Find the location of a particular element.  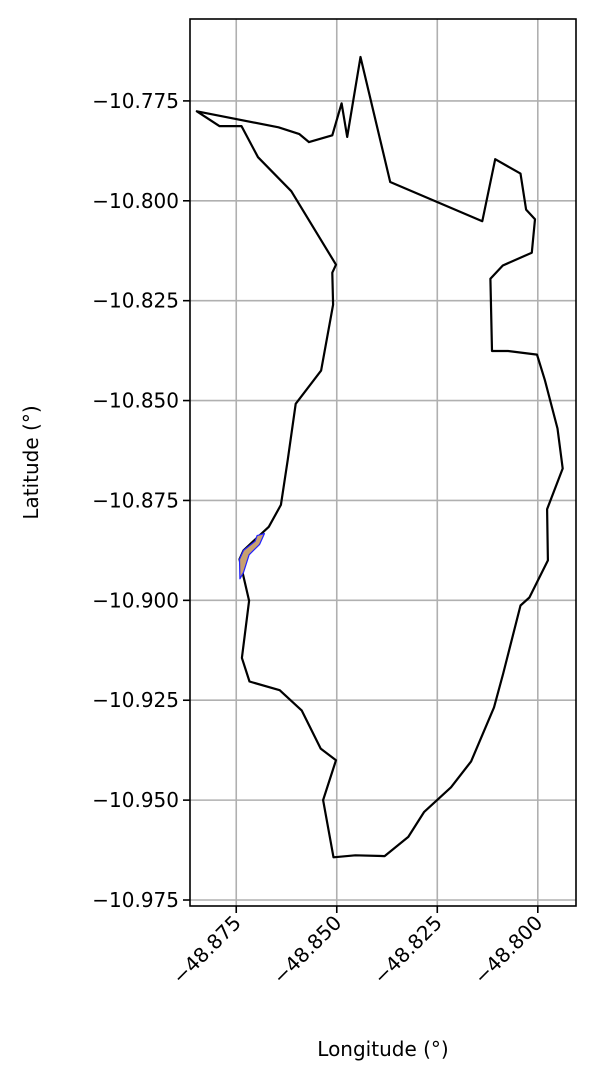

x-tick-label: −48.800 is located at coordinates (508, 950).